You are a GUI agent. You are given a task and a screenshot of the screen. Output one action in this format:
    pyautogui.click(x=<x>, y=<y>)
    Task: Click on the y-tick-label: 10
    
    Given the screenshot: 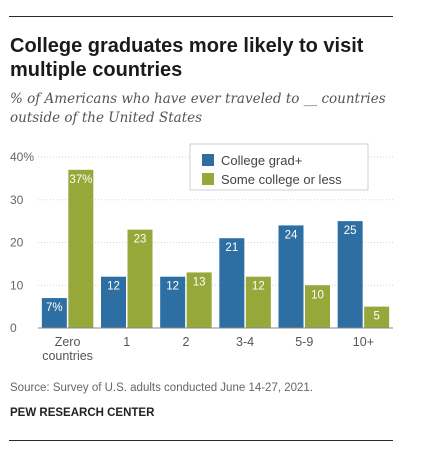 What is the action you would take?
    pyautogui.click(x=17, y=285)
    